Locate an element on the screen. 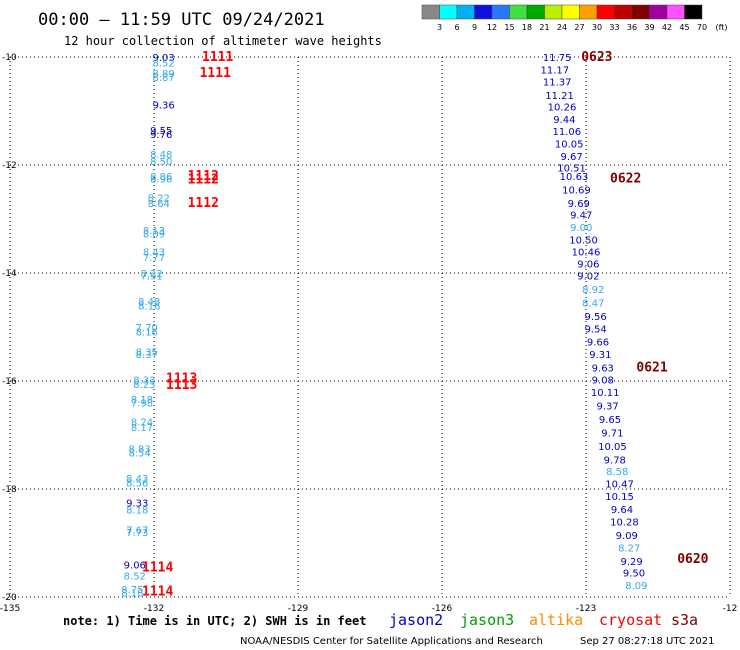 This screenshot has height=650, width=740. y-tick-label: -14 is located at coordinates (9, 274).